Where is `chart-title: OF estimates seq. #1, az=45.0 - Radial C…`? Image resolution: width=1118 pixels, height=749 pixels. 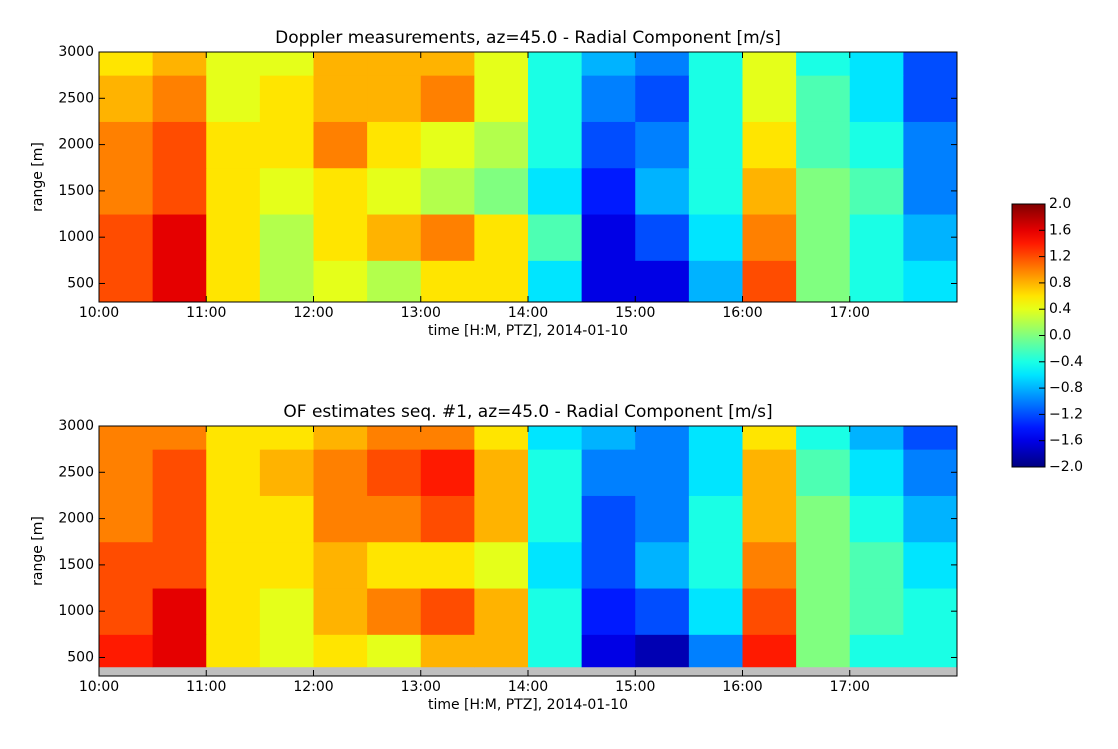 chart-title: OF estimates seq. #1, az=45.0 - Radial C… is located at coordinates (527, 412).